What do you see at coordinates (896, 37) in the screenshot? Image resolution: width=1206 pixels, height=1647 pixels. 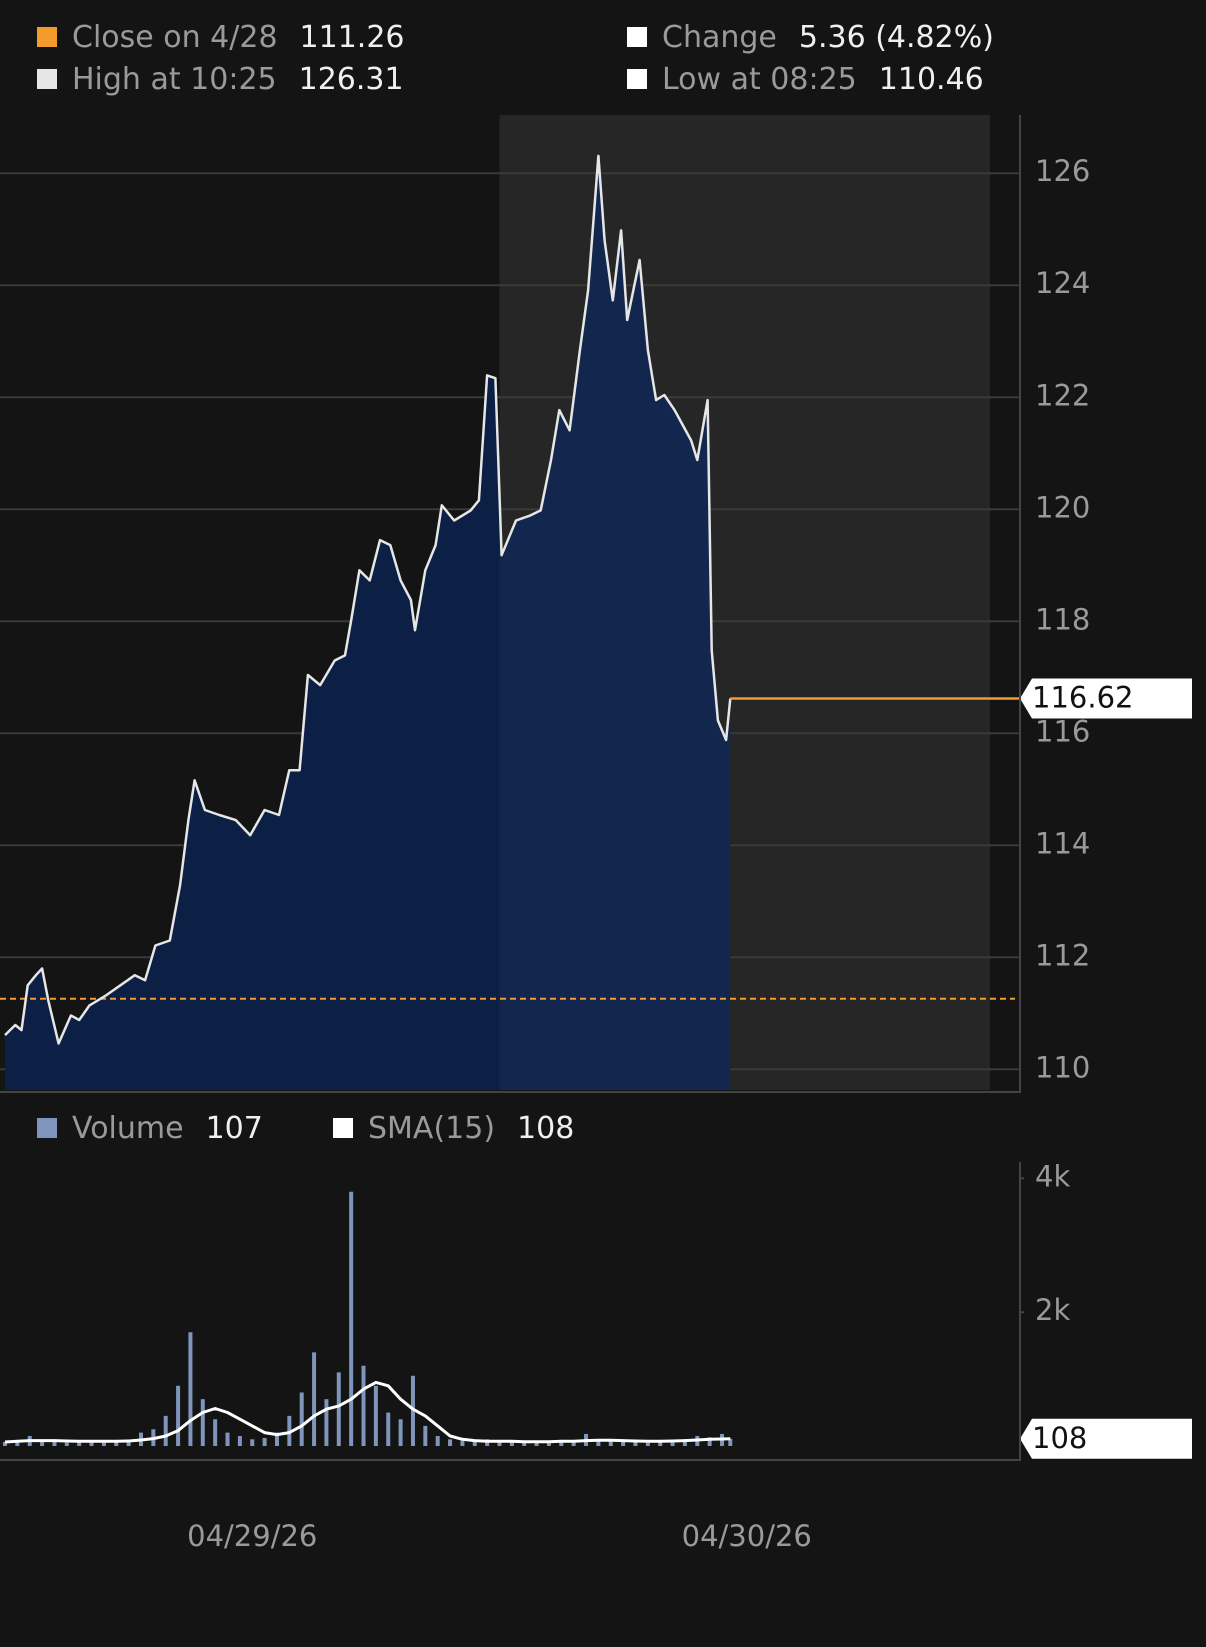 I see `legend-value: 5.36 (4.82%)` at bounding box center [896, 37].